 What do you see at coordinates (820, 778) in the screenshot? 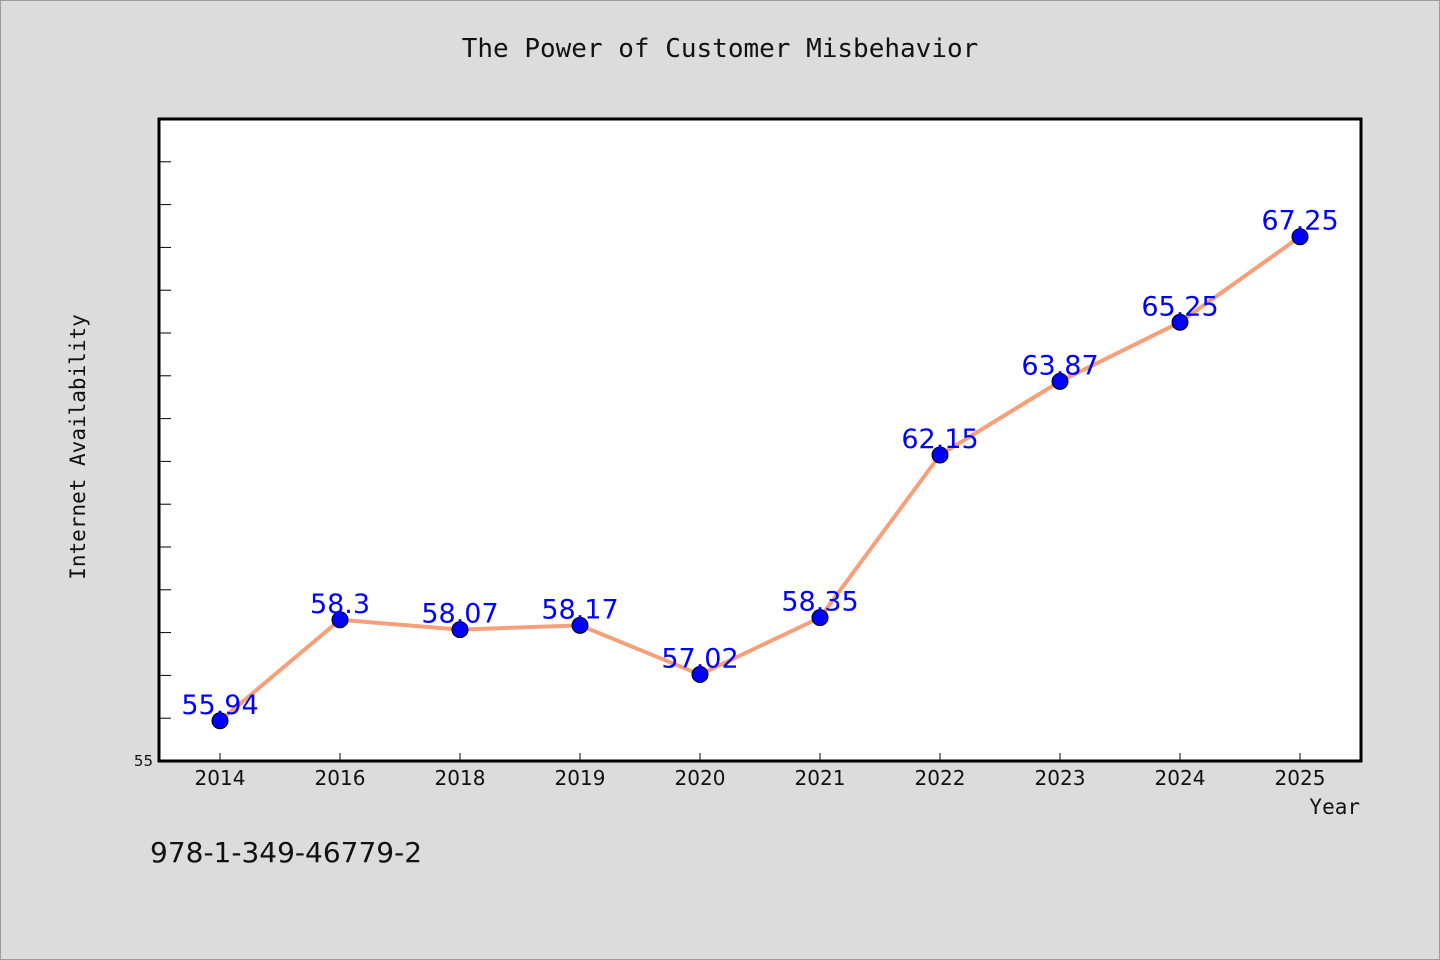
I see `x-tick-label: 2021` at bounding box center [820, 778].